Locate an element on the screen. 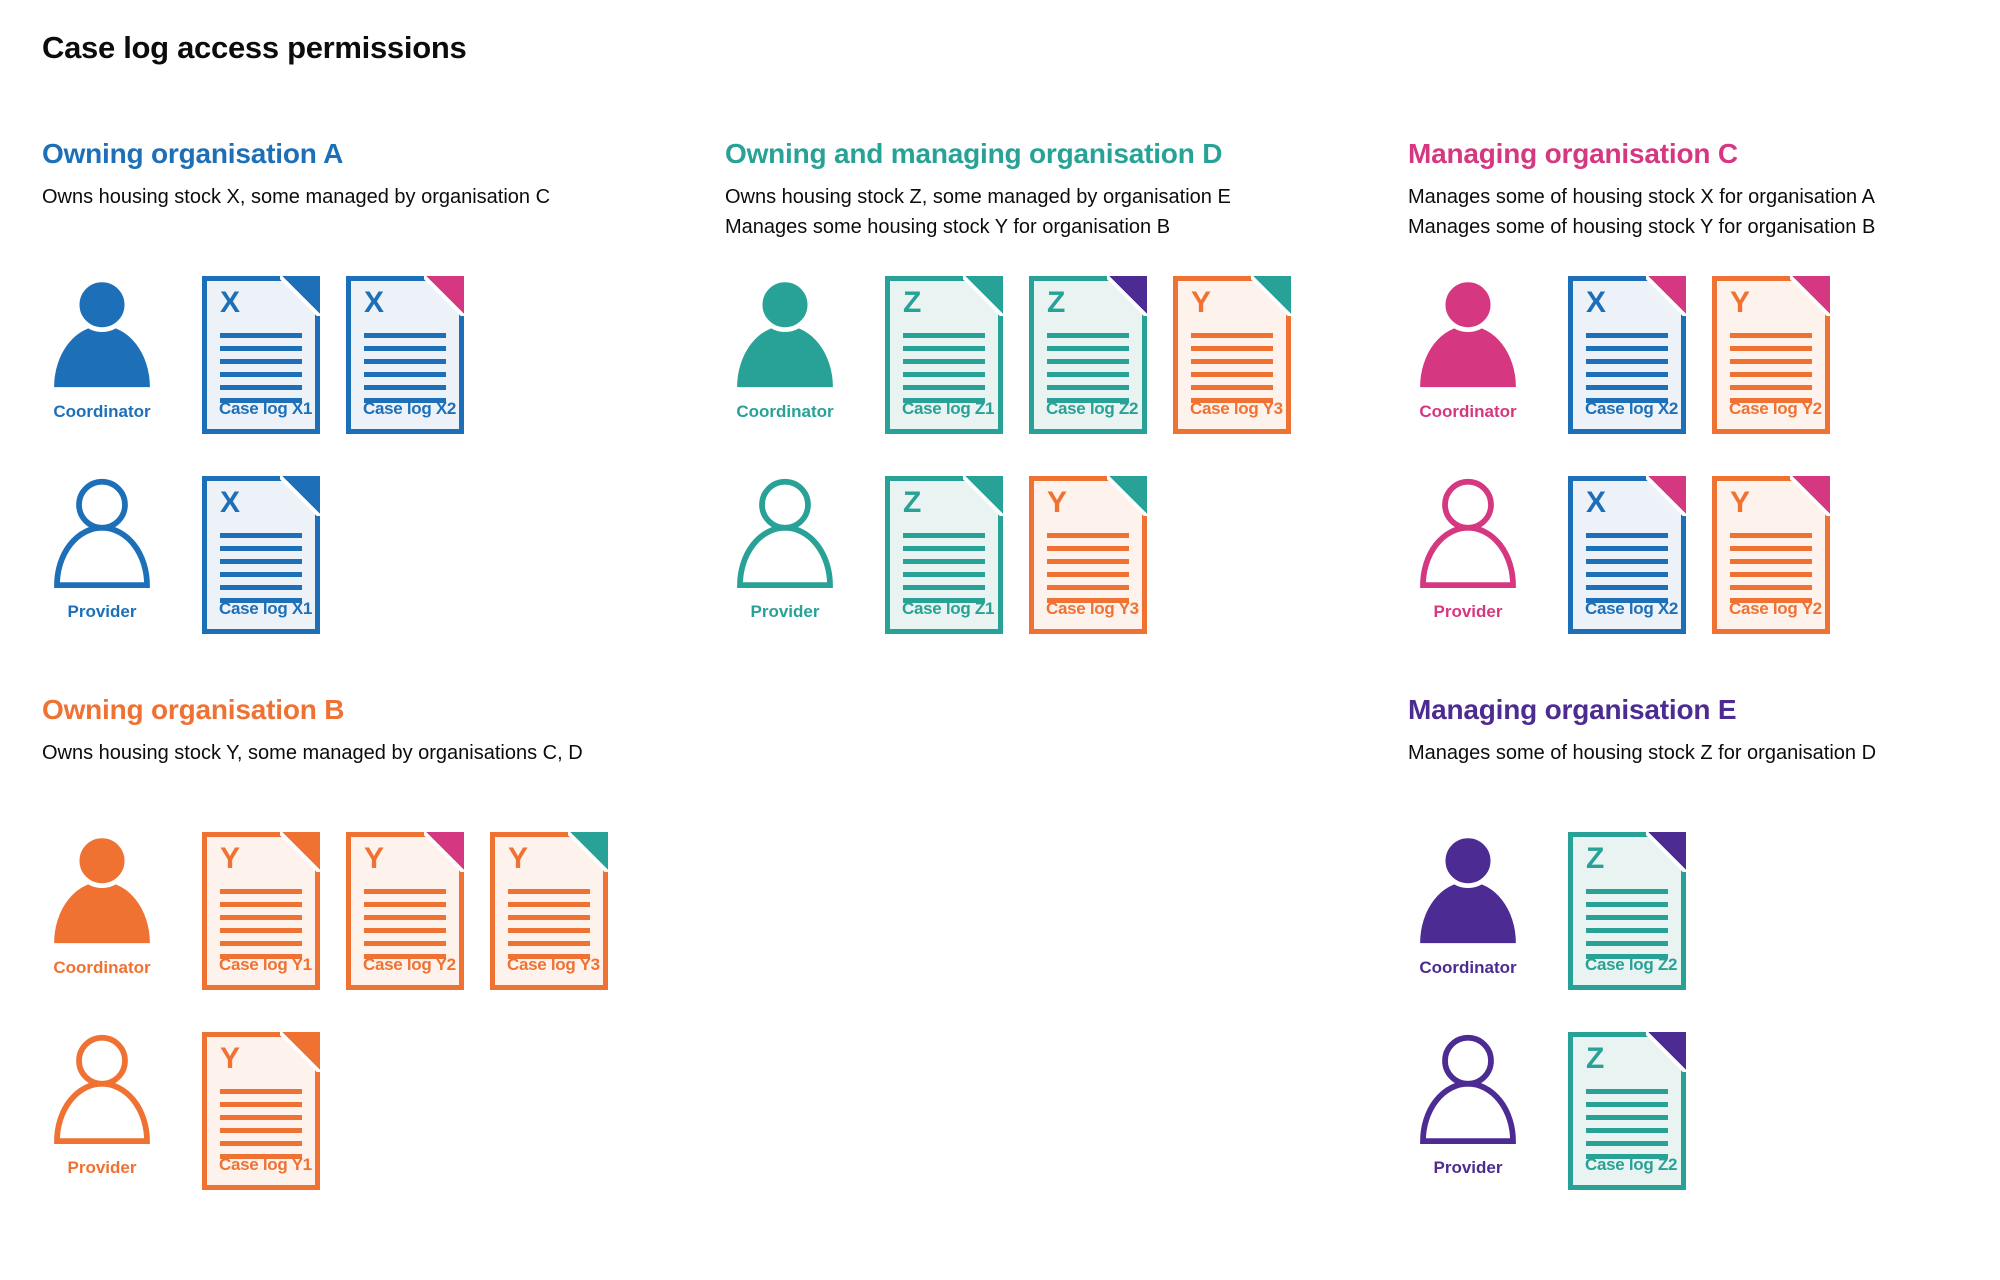 This screenshot has width=2000, height=1280. case-log-list: Y Case log Y1 Y Case log Y2 Y Case log Y3 is located at coordinates (405, 911).